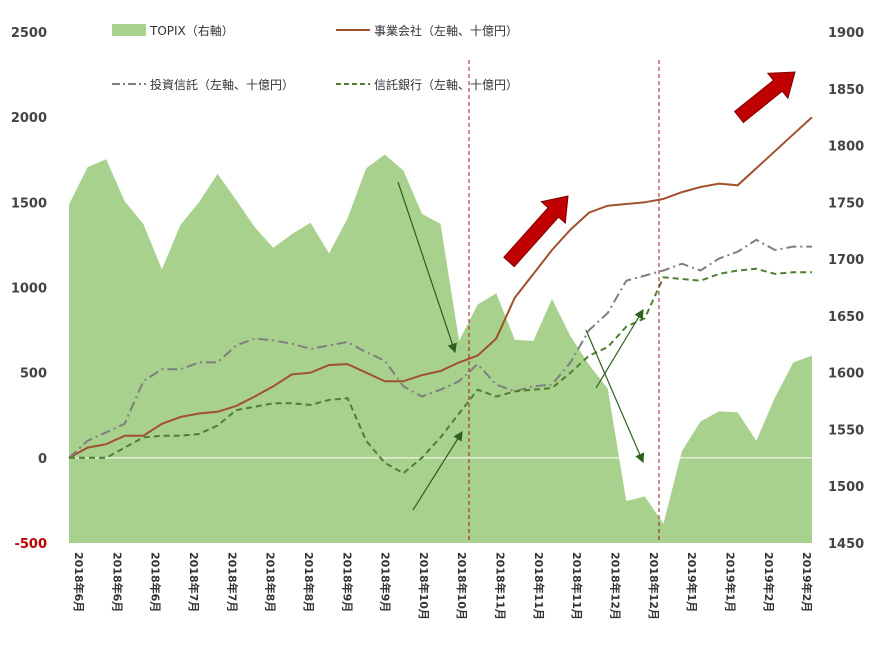 Image resolution: width=888 pixels, height=650 pixels. I want to click on legend-label-3: 信託銀行（左軸、十億円）, so click(446, 84).